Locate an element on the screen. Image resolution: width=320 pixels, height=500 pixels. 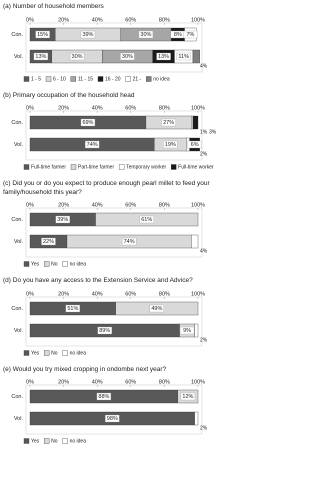
value-label: 74% is located at coordinates (92, 145).